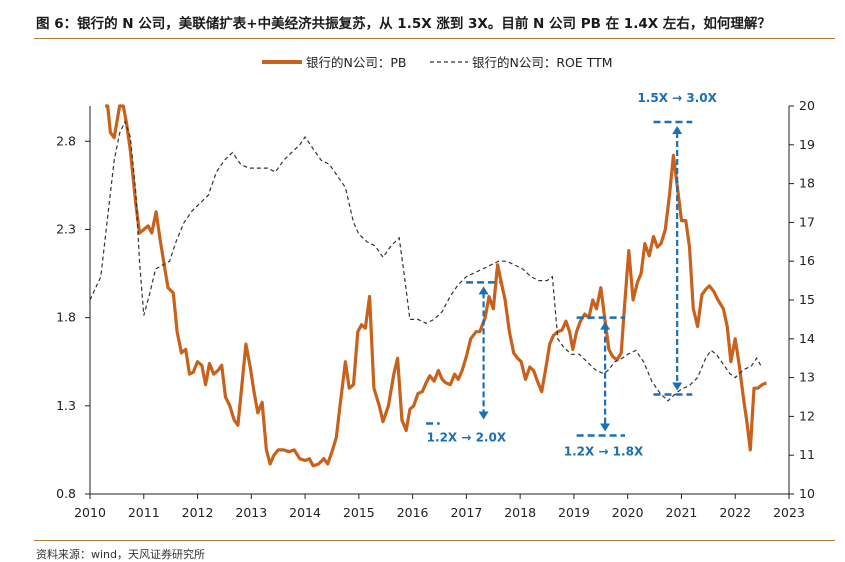 This screenshot has width=845, height=562. What do you see at coordinates (628, 512) in the screenshot?
I see `x-tick-label: 2020` at bounding box center [628, 512].